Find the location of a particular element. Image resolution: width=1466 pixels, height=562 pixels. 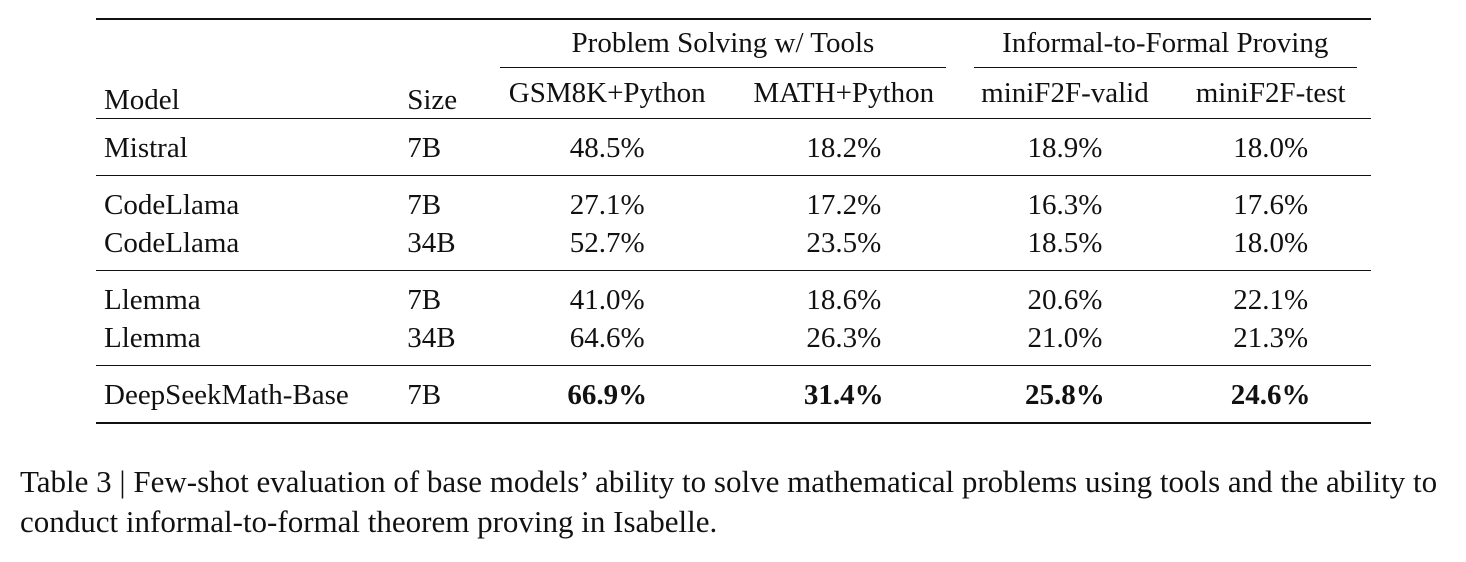

cell-gsm8k: 41.0% is located at coordinates (607, 300).